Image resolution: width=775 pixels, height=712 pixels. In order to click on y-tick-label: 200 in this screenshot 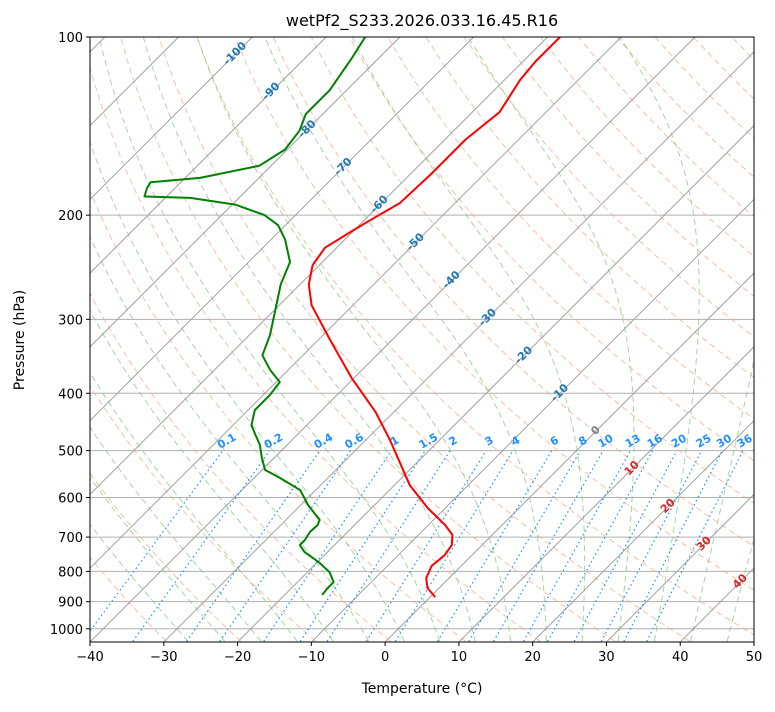, I will do `click(70, 216)`.